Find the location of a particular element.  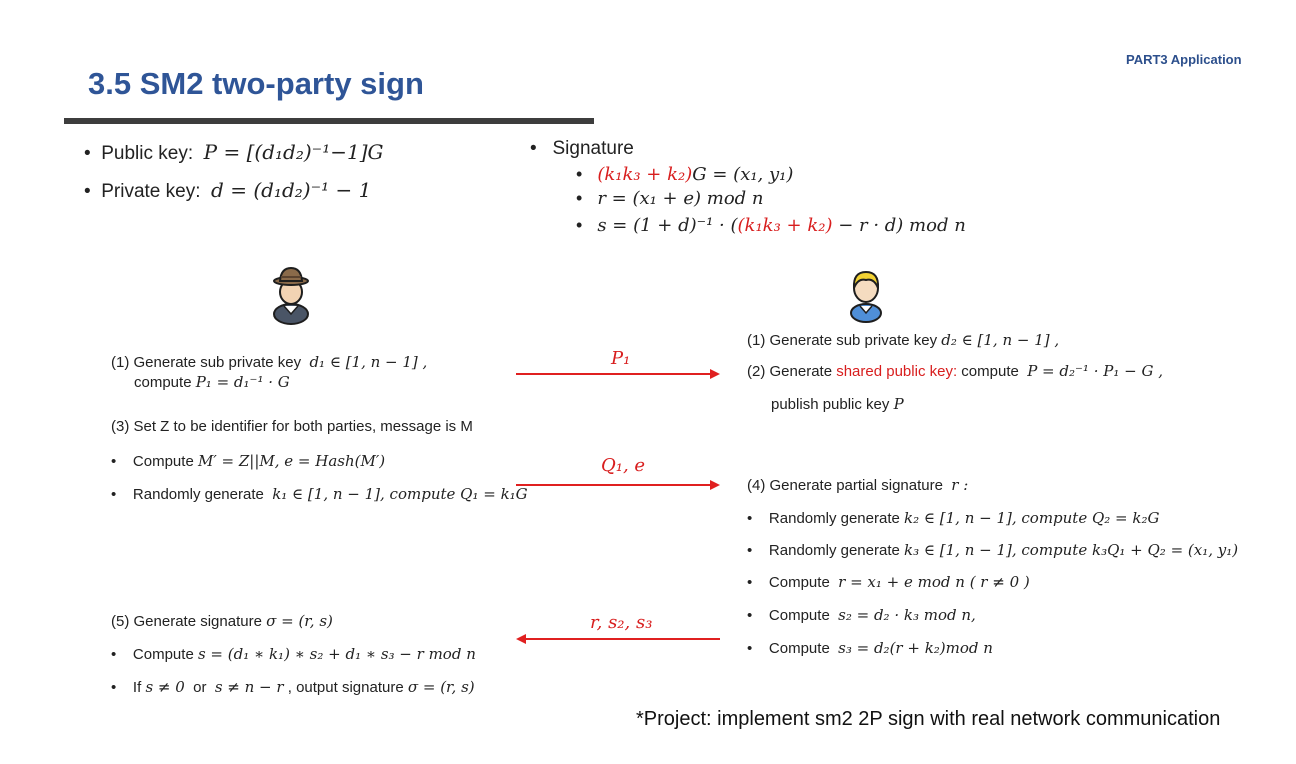

signature-line-1: • (k₁k₃ + k₂)G = (x₁, y₁) is located at coordinates (684, 174).